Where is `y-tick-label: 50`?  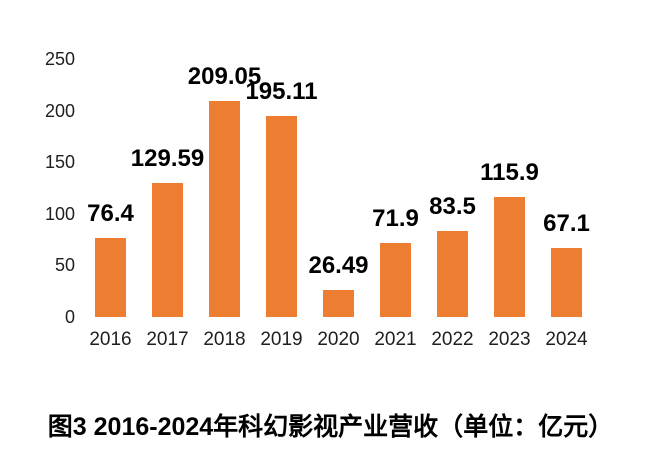
y-tick-label: 50 is located at coordinates (64, 265).